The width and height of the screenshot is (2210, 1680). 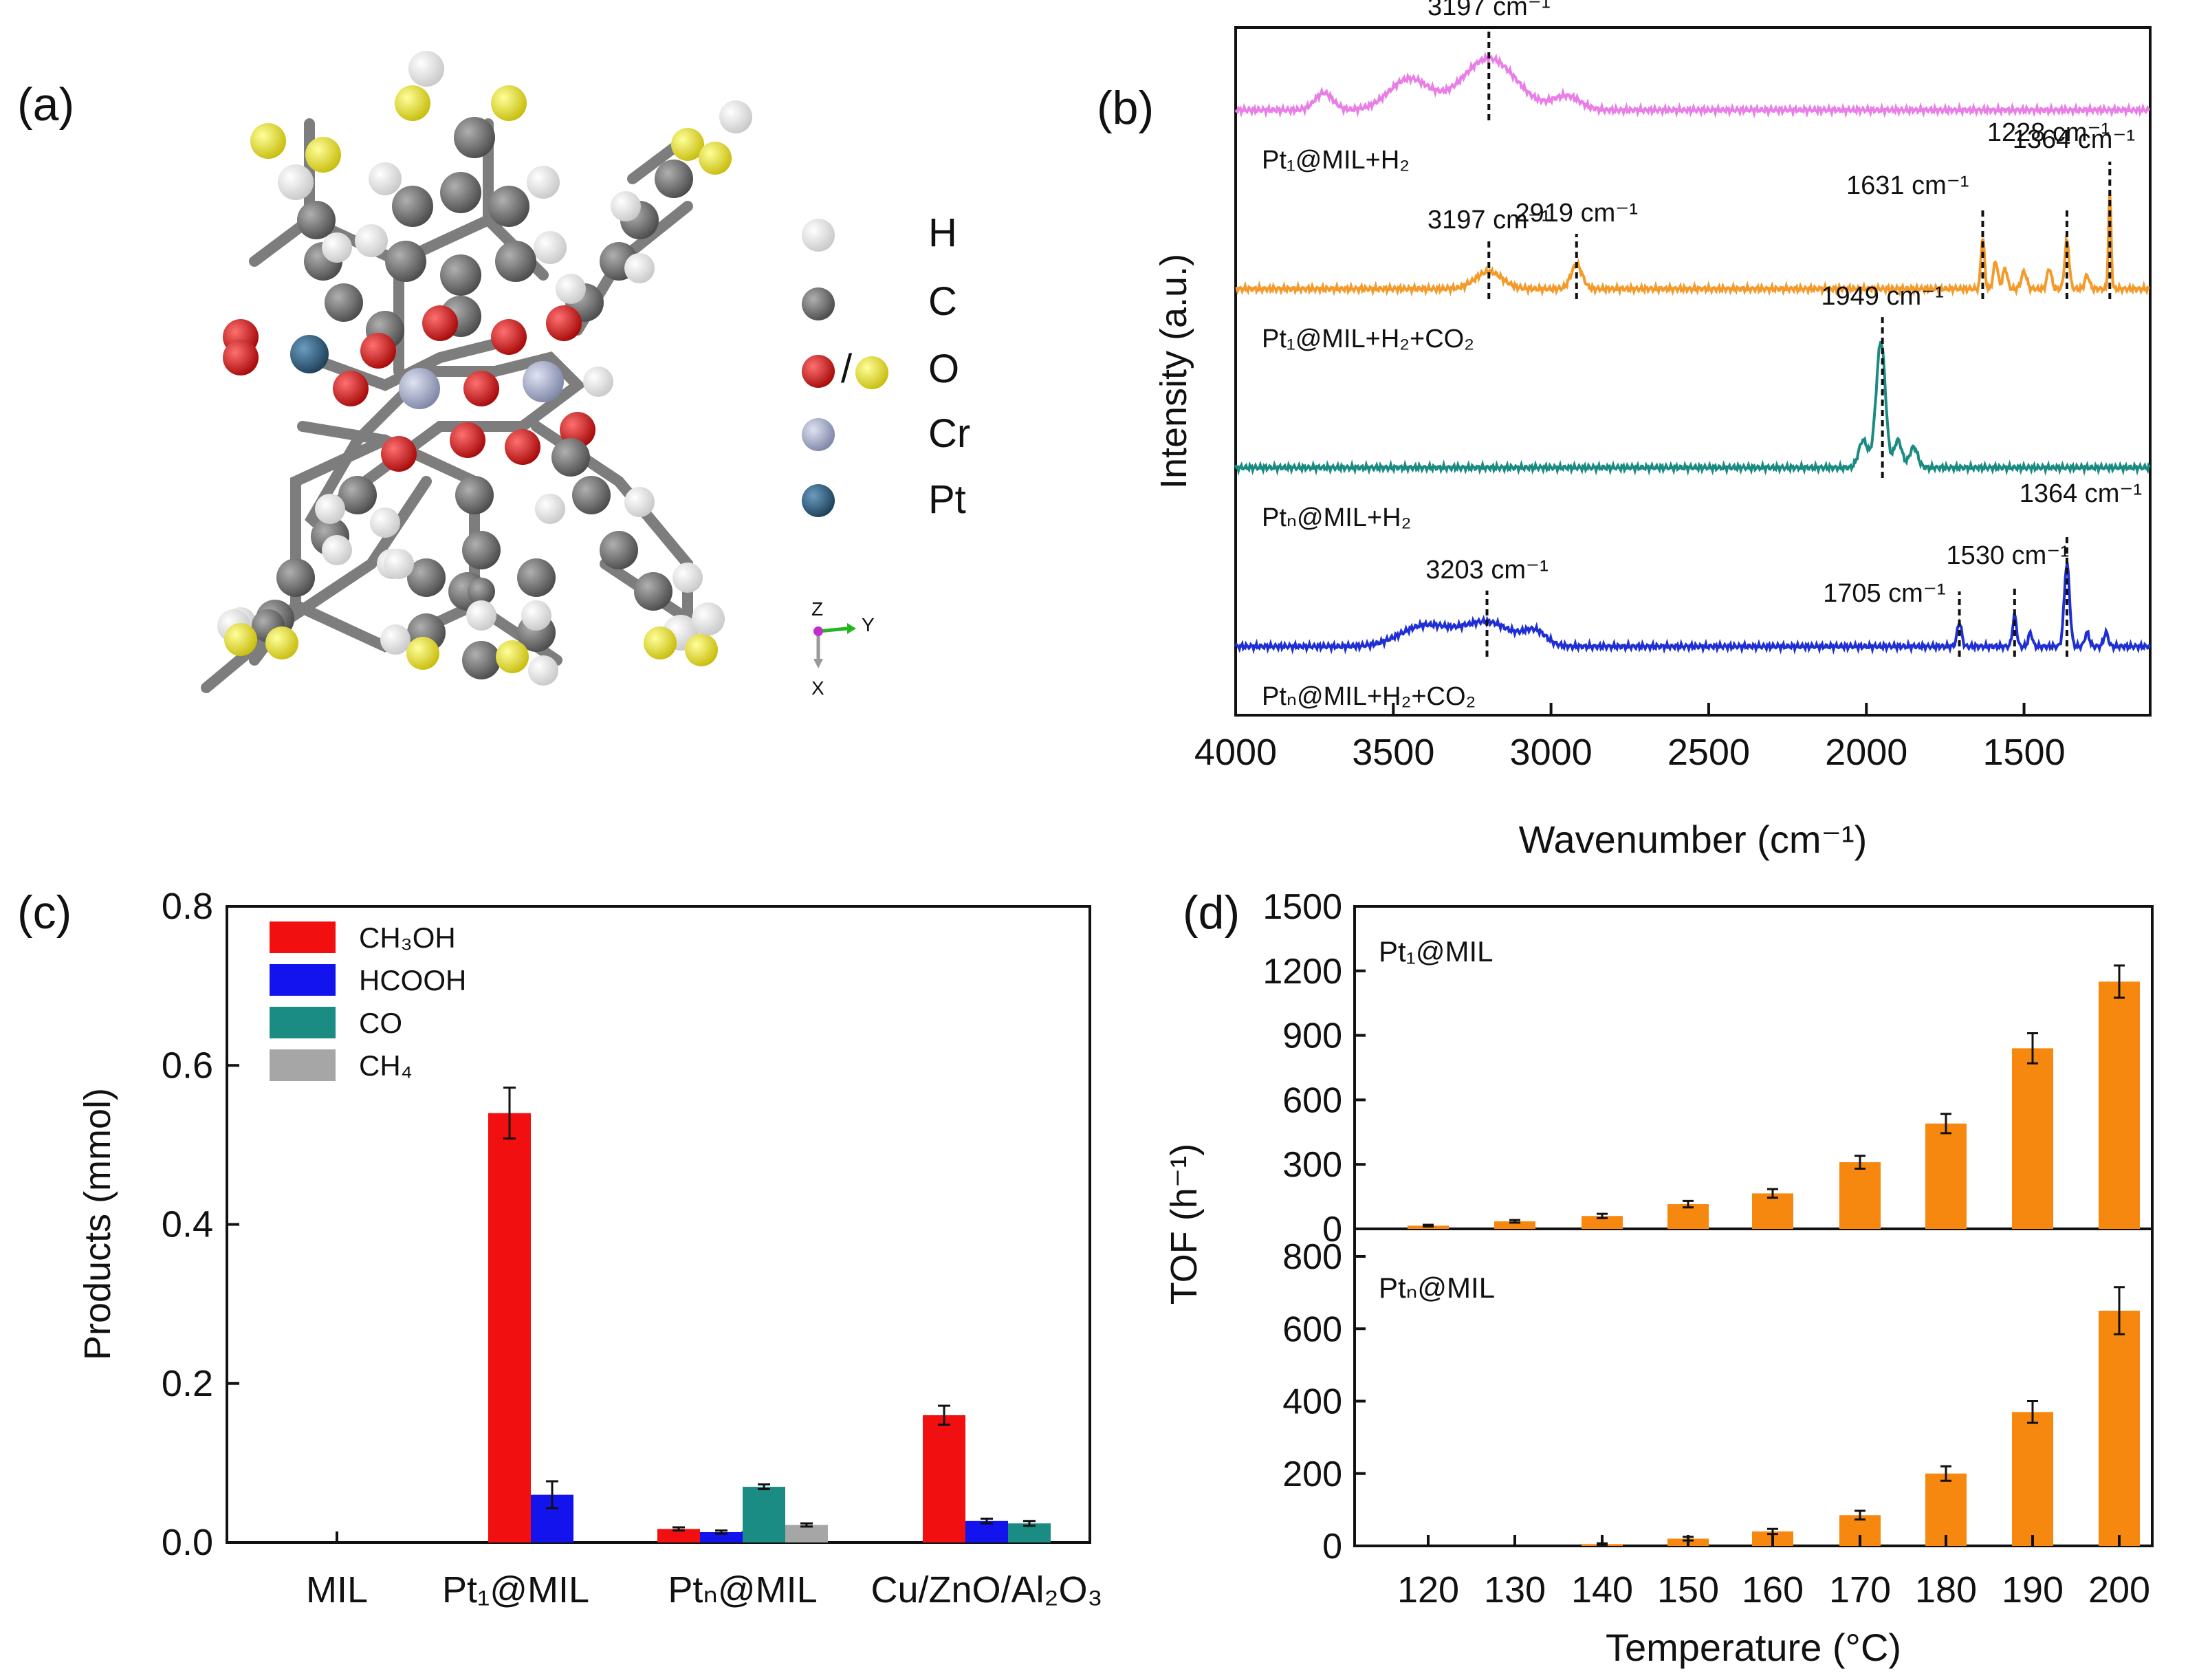 I want to click on x-category-label: MIL, so click(x=337, y=1590).